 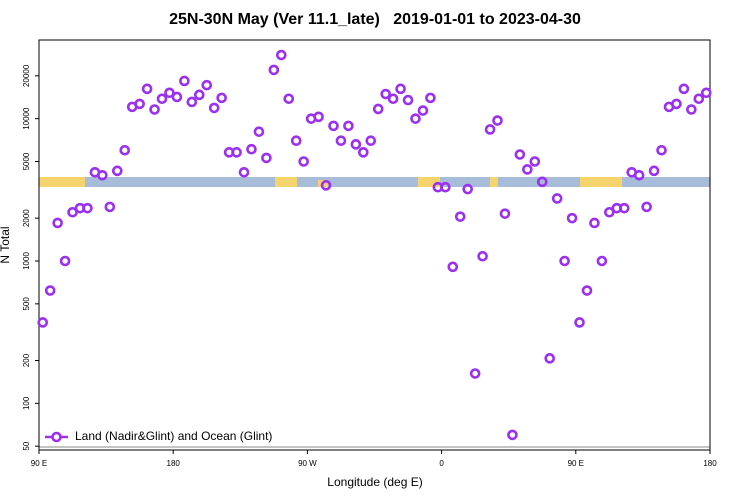 What do you see at coordinates (307, 463) in the screenshot?
I see `x-tick-label: 90 W` at bounding box center [307, 463].